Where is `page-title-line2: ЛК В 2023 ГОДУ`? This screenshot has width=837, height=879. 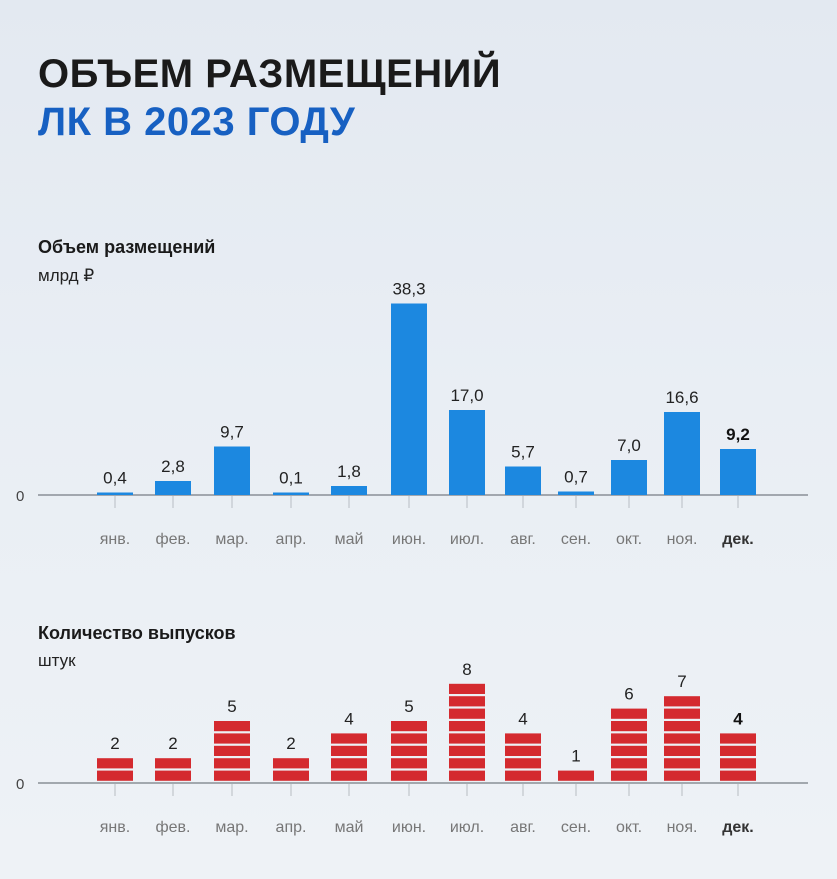 page-title-line2: ЛК В 2023 ГОДУ is located at coordinates (196, 122).